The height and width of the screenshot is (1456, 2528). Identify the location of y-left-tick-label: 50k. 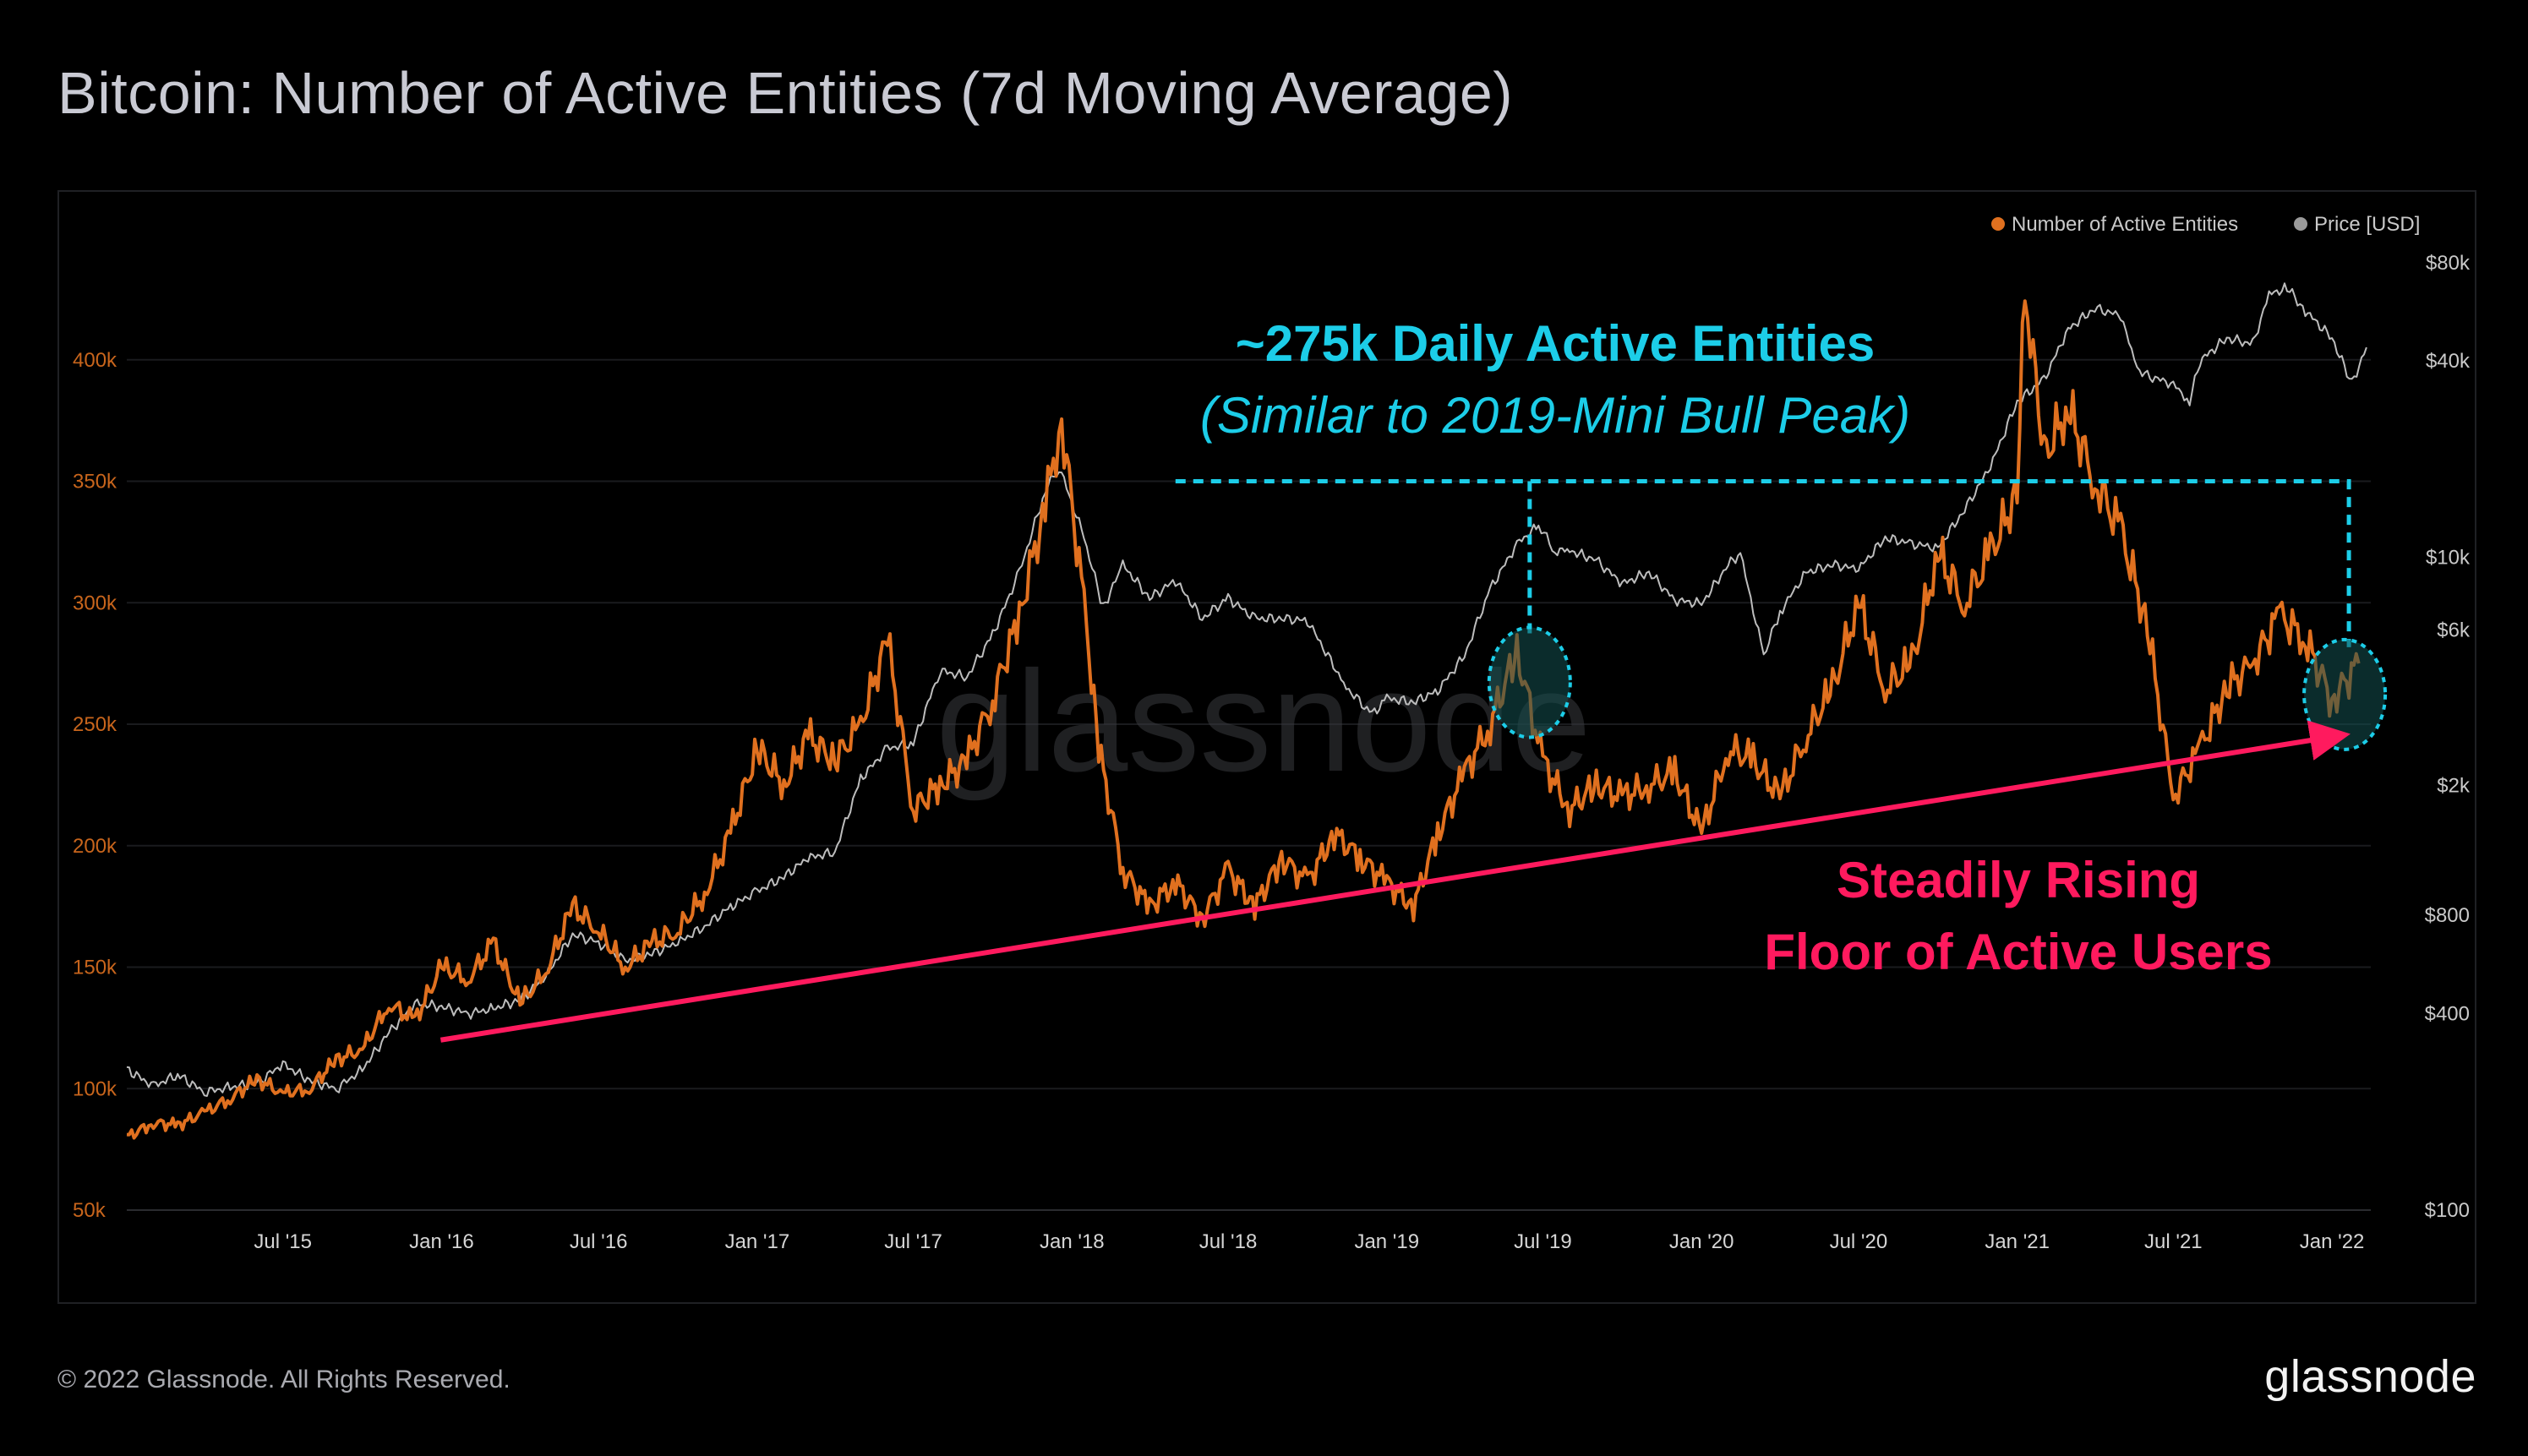
(89, 1210).